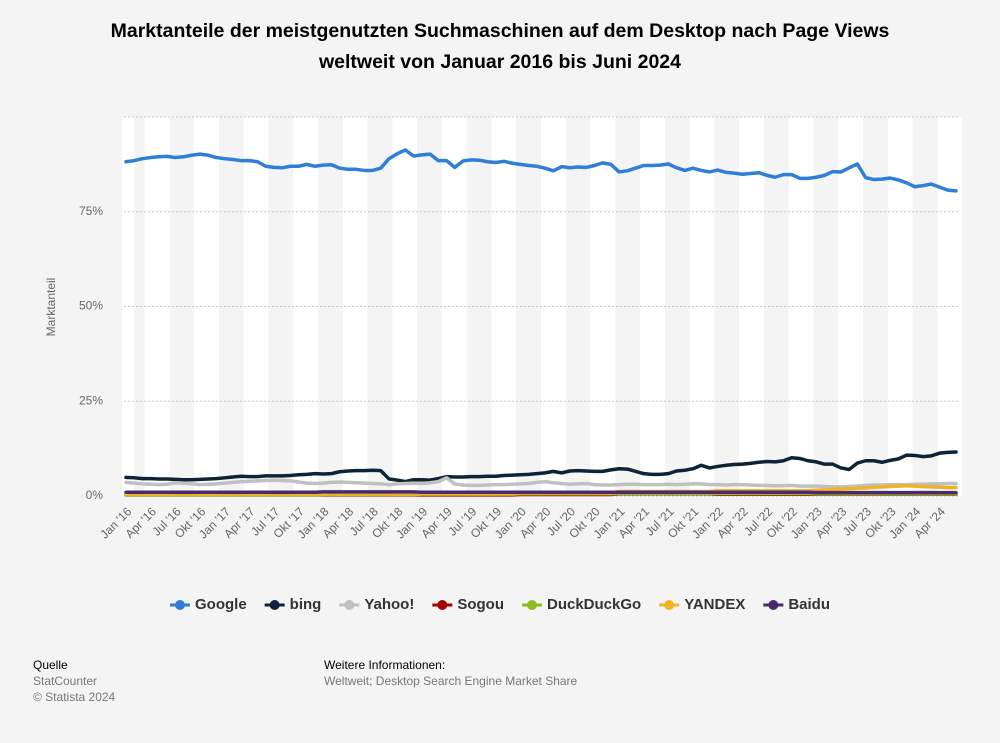  Describe the element at coordinates (389, 604) in the screenshot. I see `legend-label: Yahoo!` at that location.